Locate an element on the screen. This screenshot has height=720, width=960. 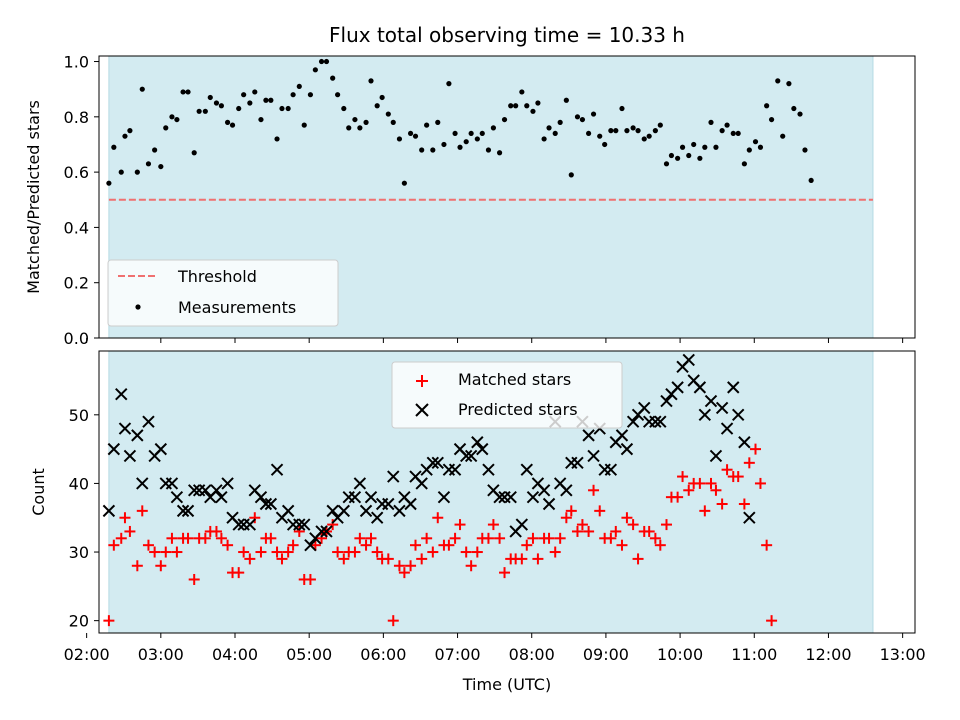
bottom-y-axis-label: Count is located at coordinates (38, 492).